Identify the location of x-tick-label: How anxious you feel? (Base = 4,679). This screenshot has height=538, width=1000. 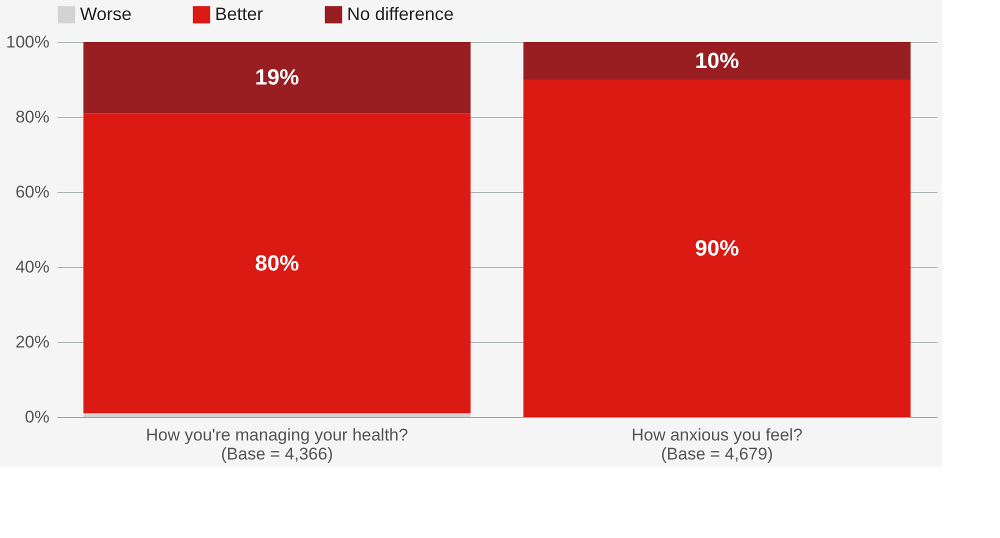
(717, 445).